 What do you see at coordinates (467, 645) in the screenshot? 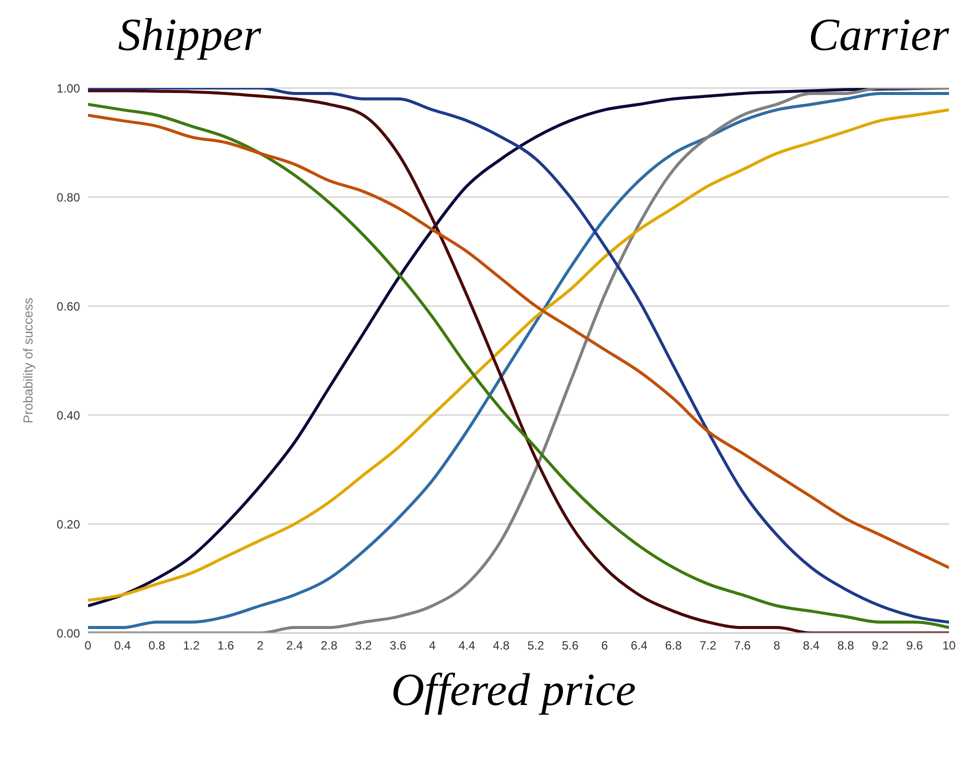
I see `x-tick-label: 4.4` at bounding box center [467, 645].